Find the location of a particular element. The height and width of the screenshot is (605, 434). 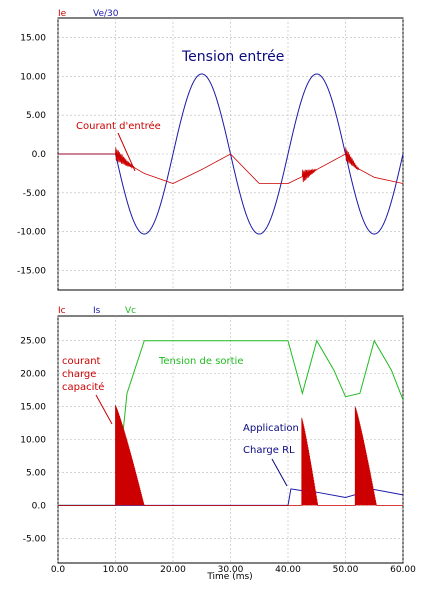

annotation-courant: courant is located at coordinates (81, 361).